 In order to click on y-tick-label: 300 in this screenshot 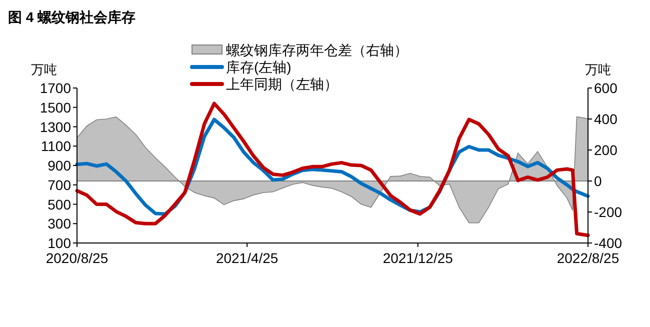, I will do `click(60, 224)`.